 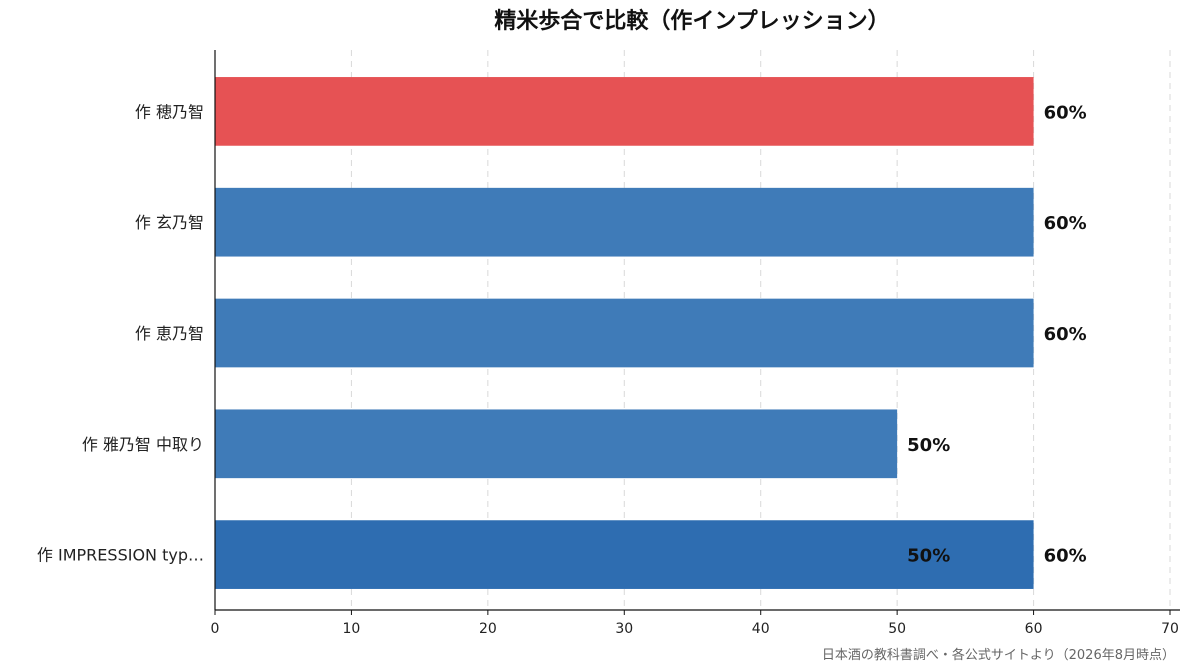 I want to click on category-label: 作 恵乃智, so click(x=169, y=333).